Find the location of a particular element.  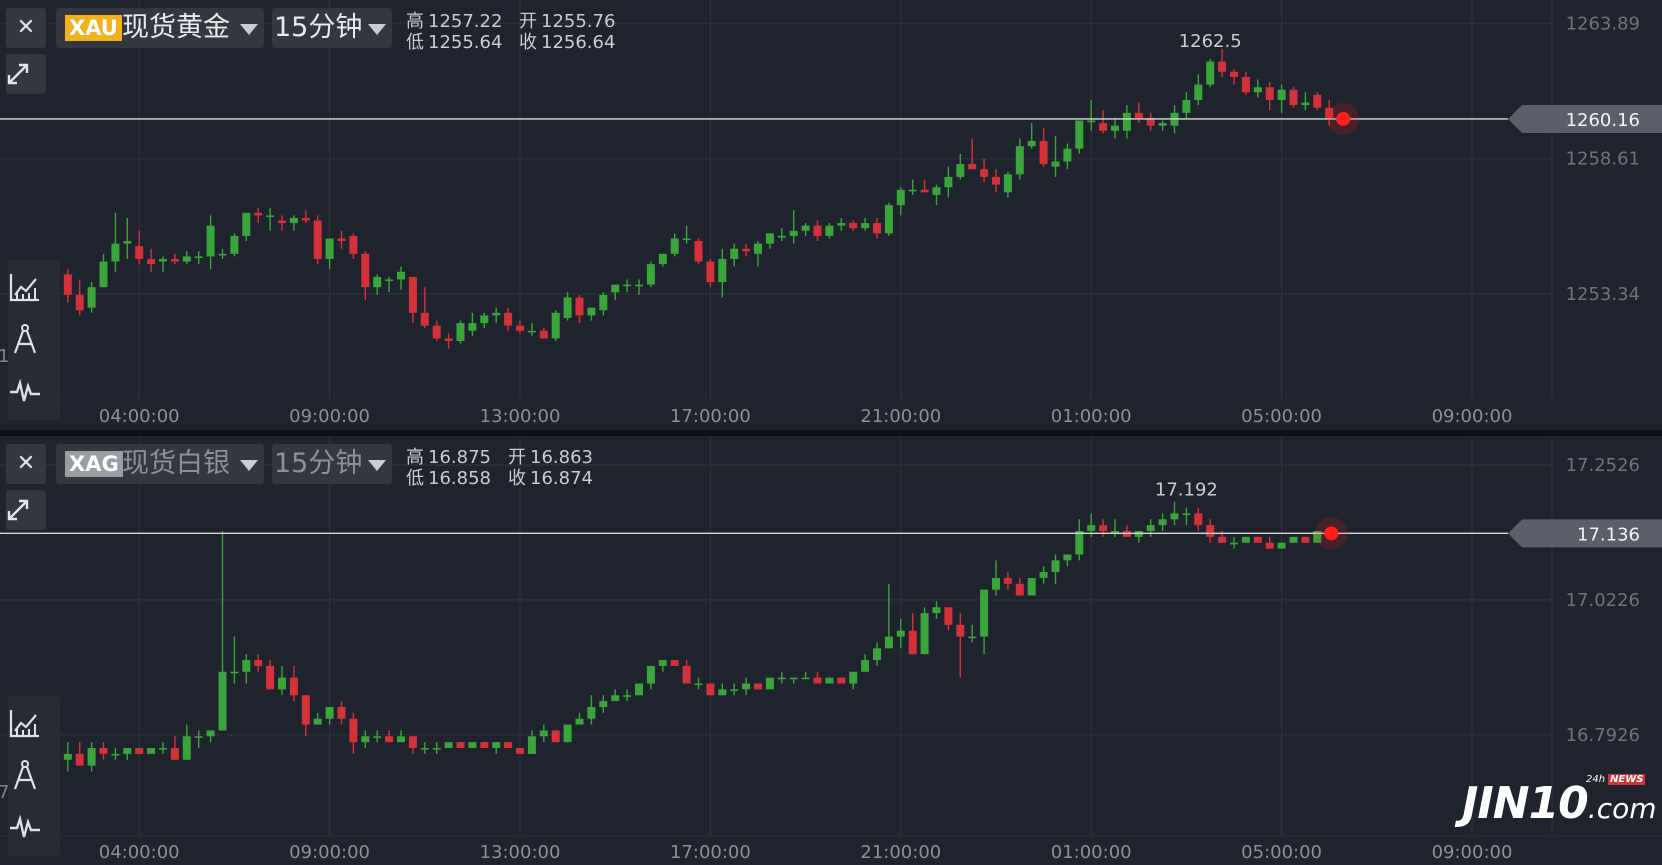

symbol-selector: XAU 现货黄金 is located at coordinates (160, 28).